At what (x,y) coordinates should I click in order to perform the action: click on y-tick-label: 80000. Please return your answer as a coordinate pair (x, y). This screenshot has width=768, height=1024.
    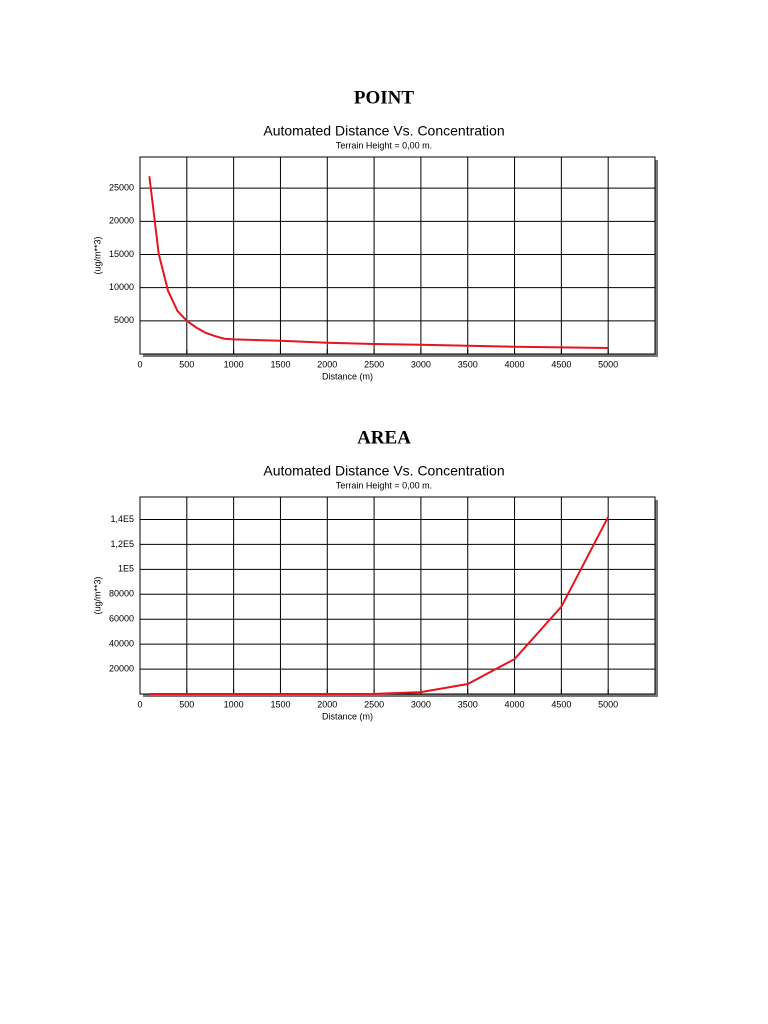
    Looking at the image, I should click on (121, 594).